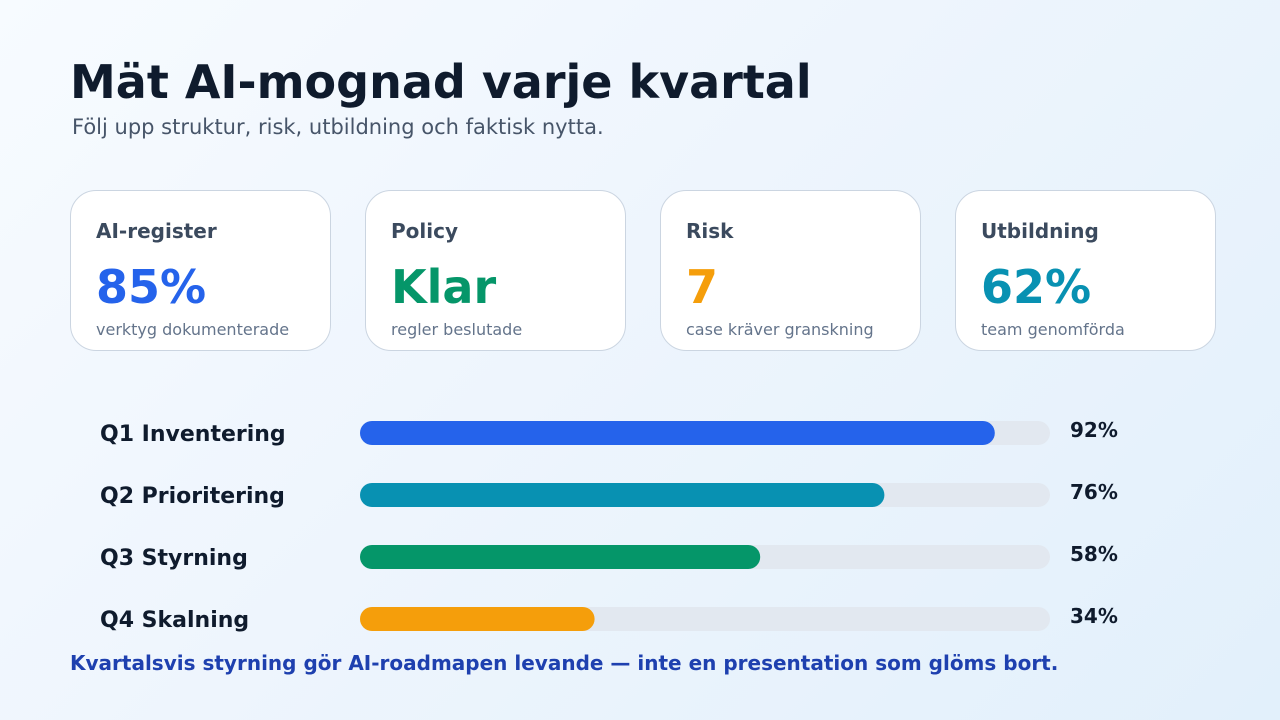 The height and width of the screenshot is (720, 1280). Describe the element at coordinates (1094, 616) in the screenshot. I see `bar-value-label-q4-skalning: 34%` at that location.